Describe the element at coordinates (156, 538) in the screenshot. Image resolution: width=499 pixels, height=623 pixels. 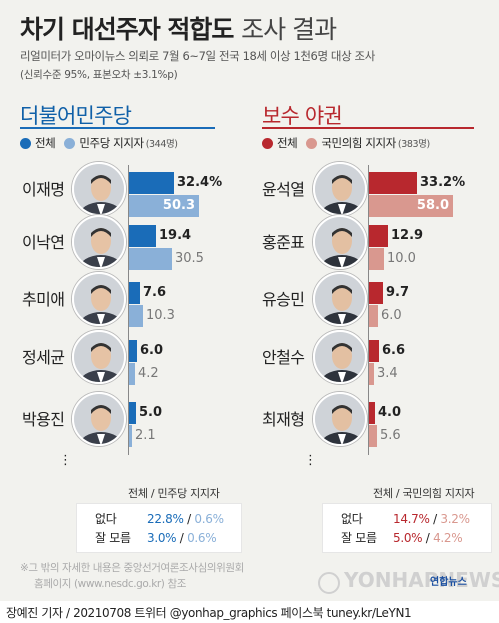
I see `table-row: 잘 모름 3.0% / 0.6%` at that location.